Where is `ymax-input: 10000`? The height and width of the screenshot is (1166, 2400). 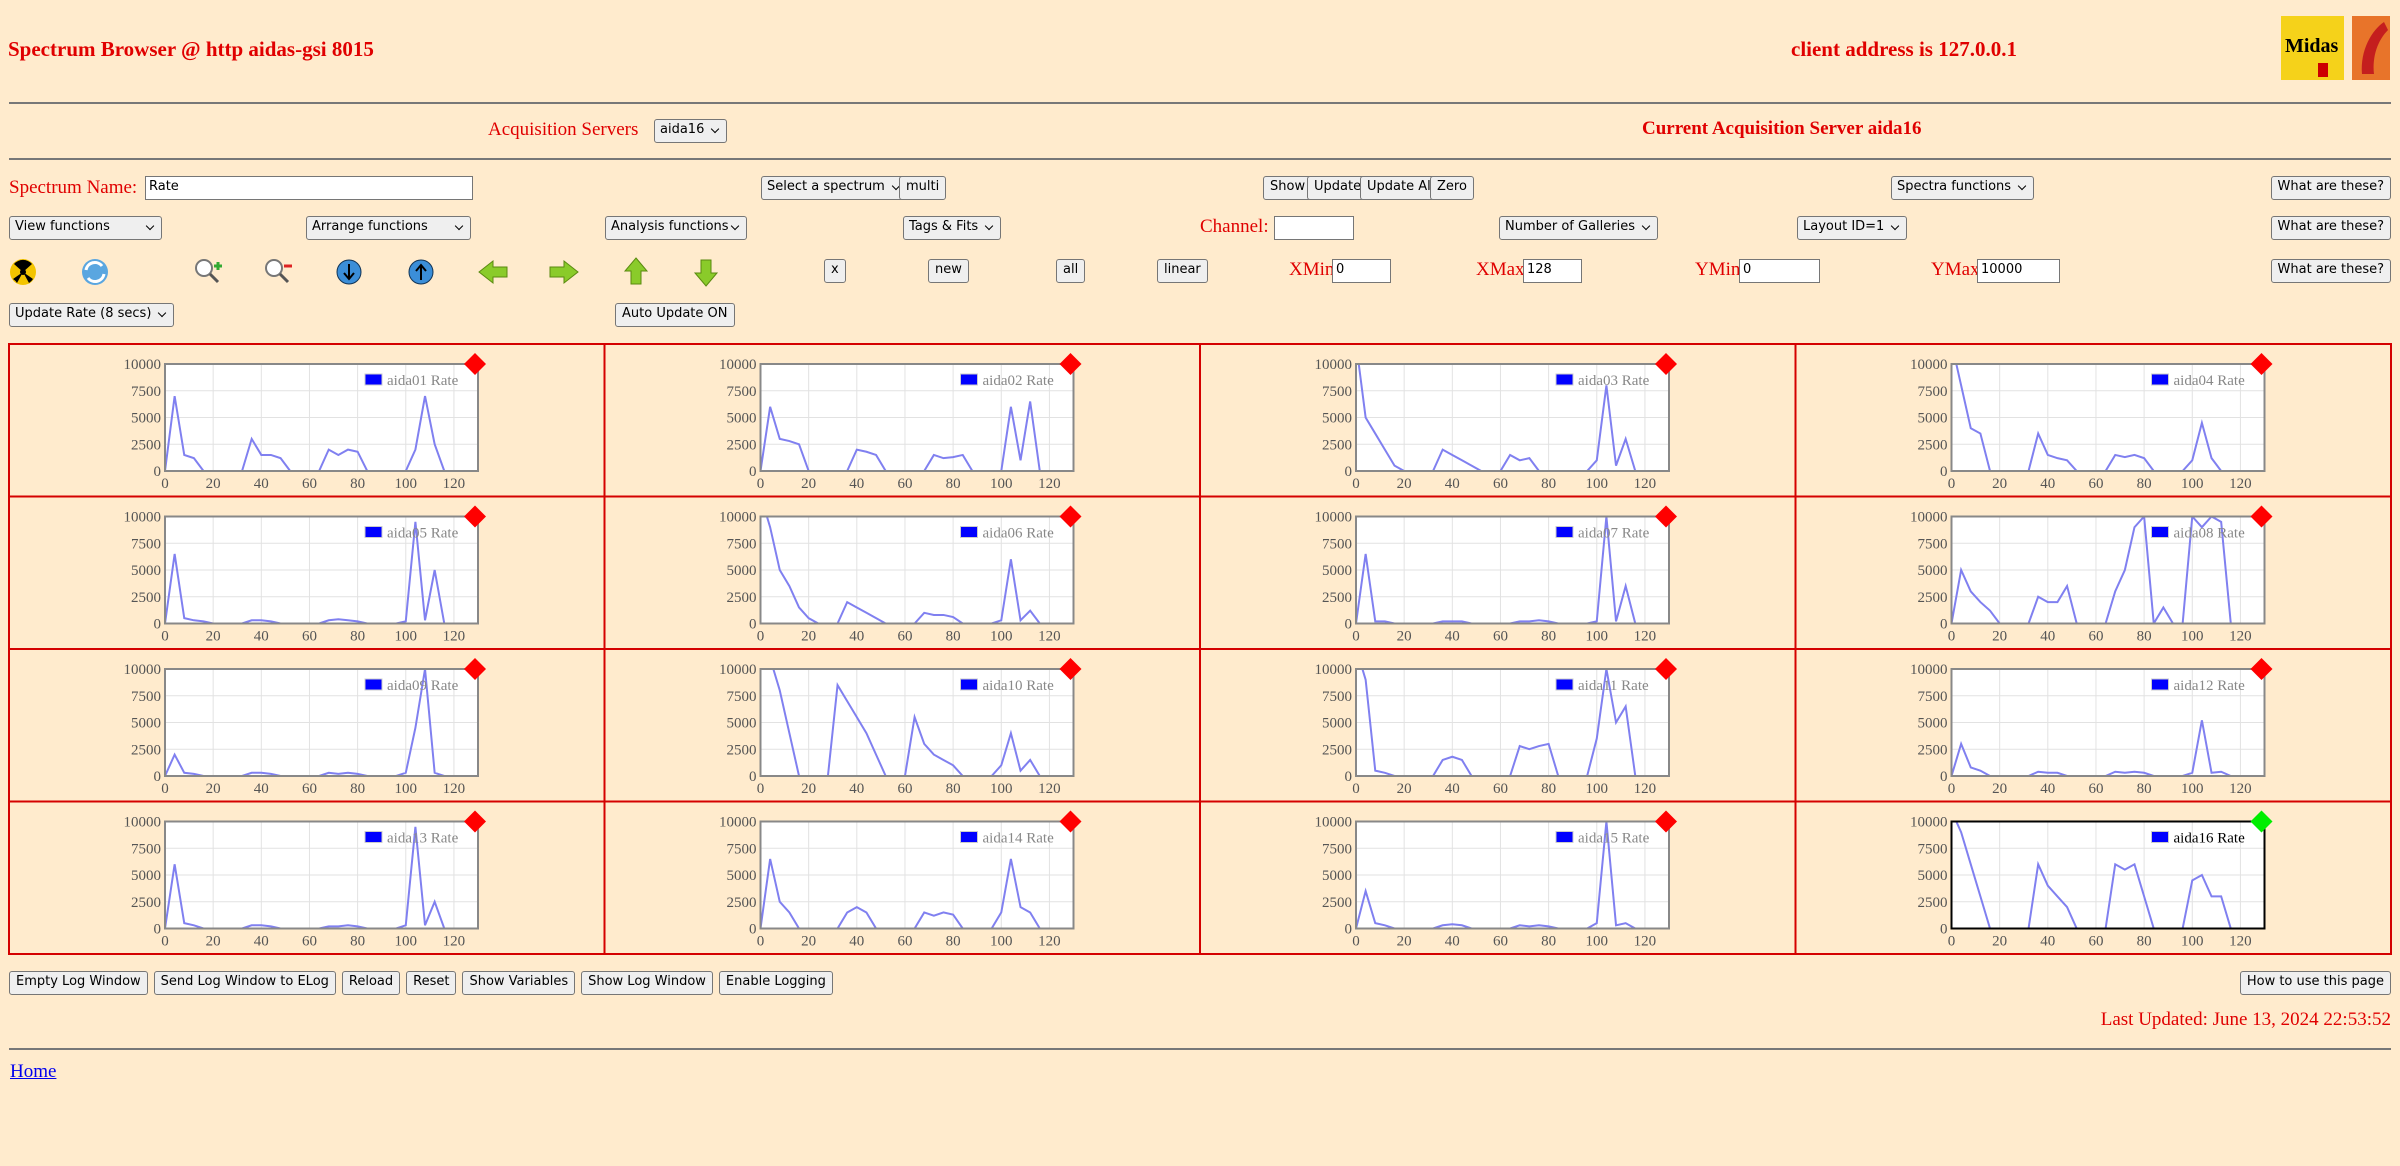
ymax-input: 10000 is located at coordinates (2018, 271).